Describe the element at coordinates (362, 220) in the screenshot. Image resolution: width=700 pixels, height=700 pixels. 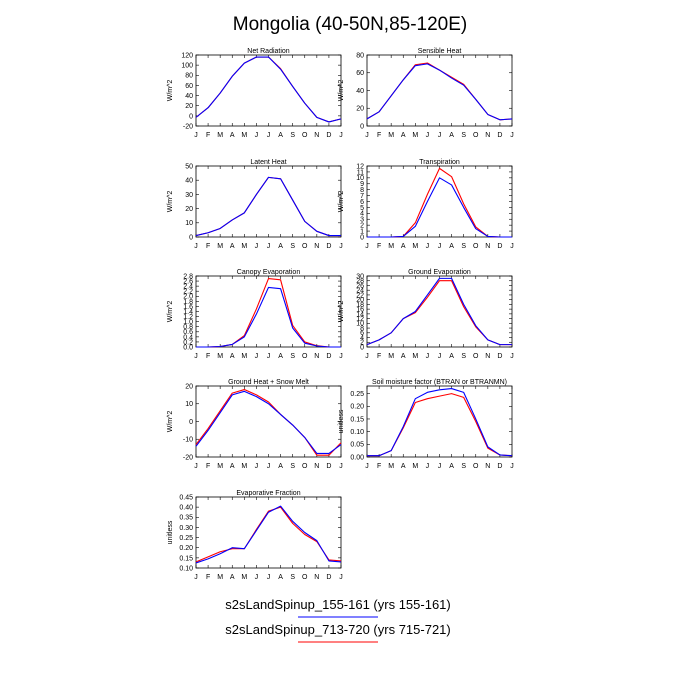
I see `y-tick-label: 3` at that location.